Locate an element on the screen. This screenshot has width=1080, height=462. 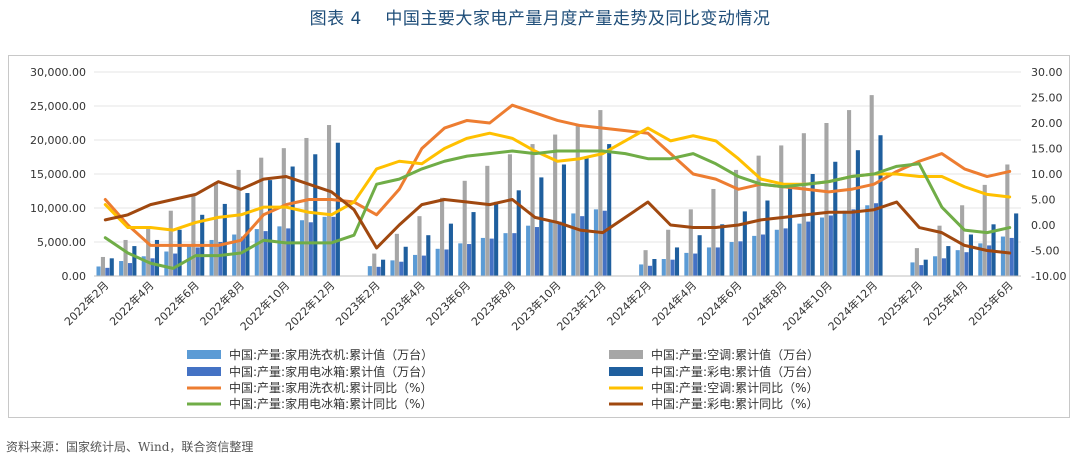
x-tick-label: 2022年6月 is located at coordinates (177, 303).